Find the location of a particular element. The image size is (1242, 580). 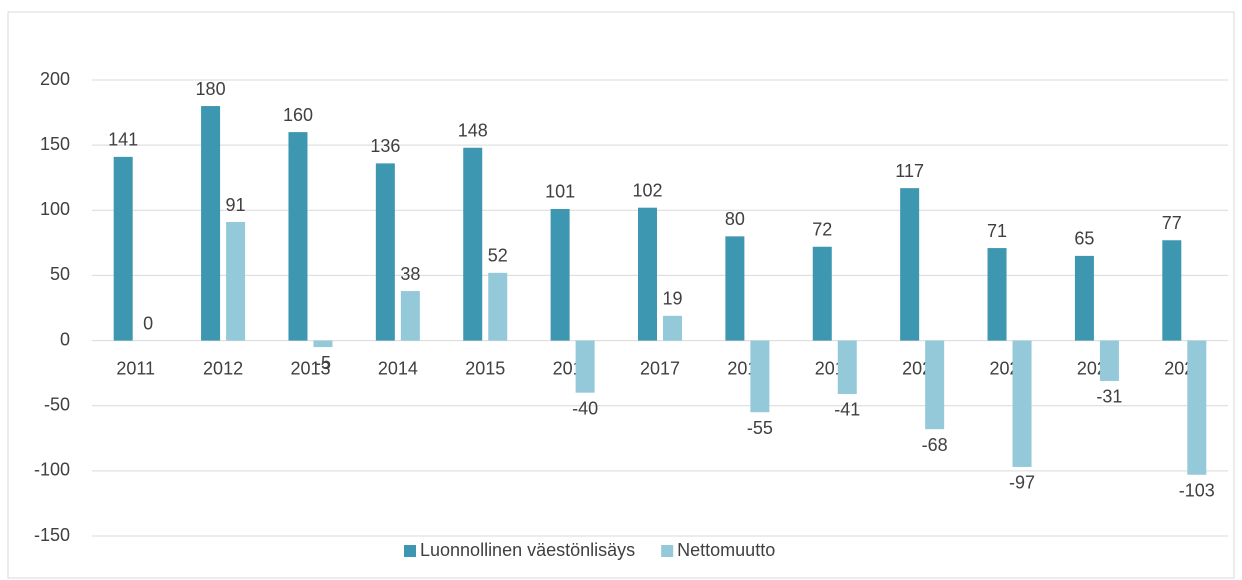

data-label: -97 is located at coordinates (1022, 483).